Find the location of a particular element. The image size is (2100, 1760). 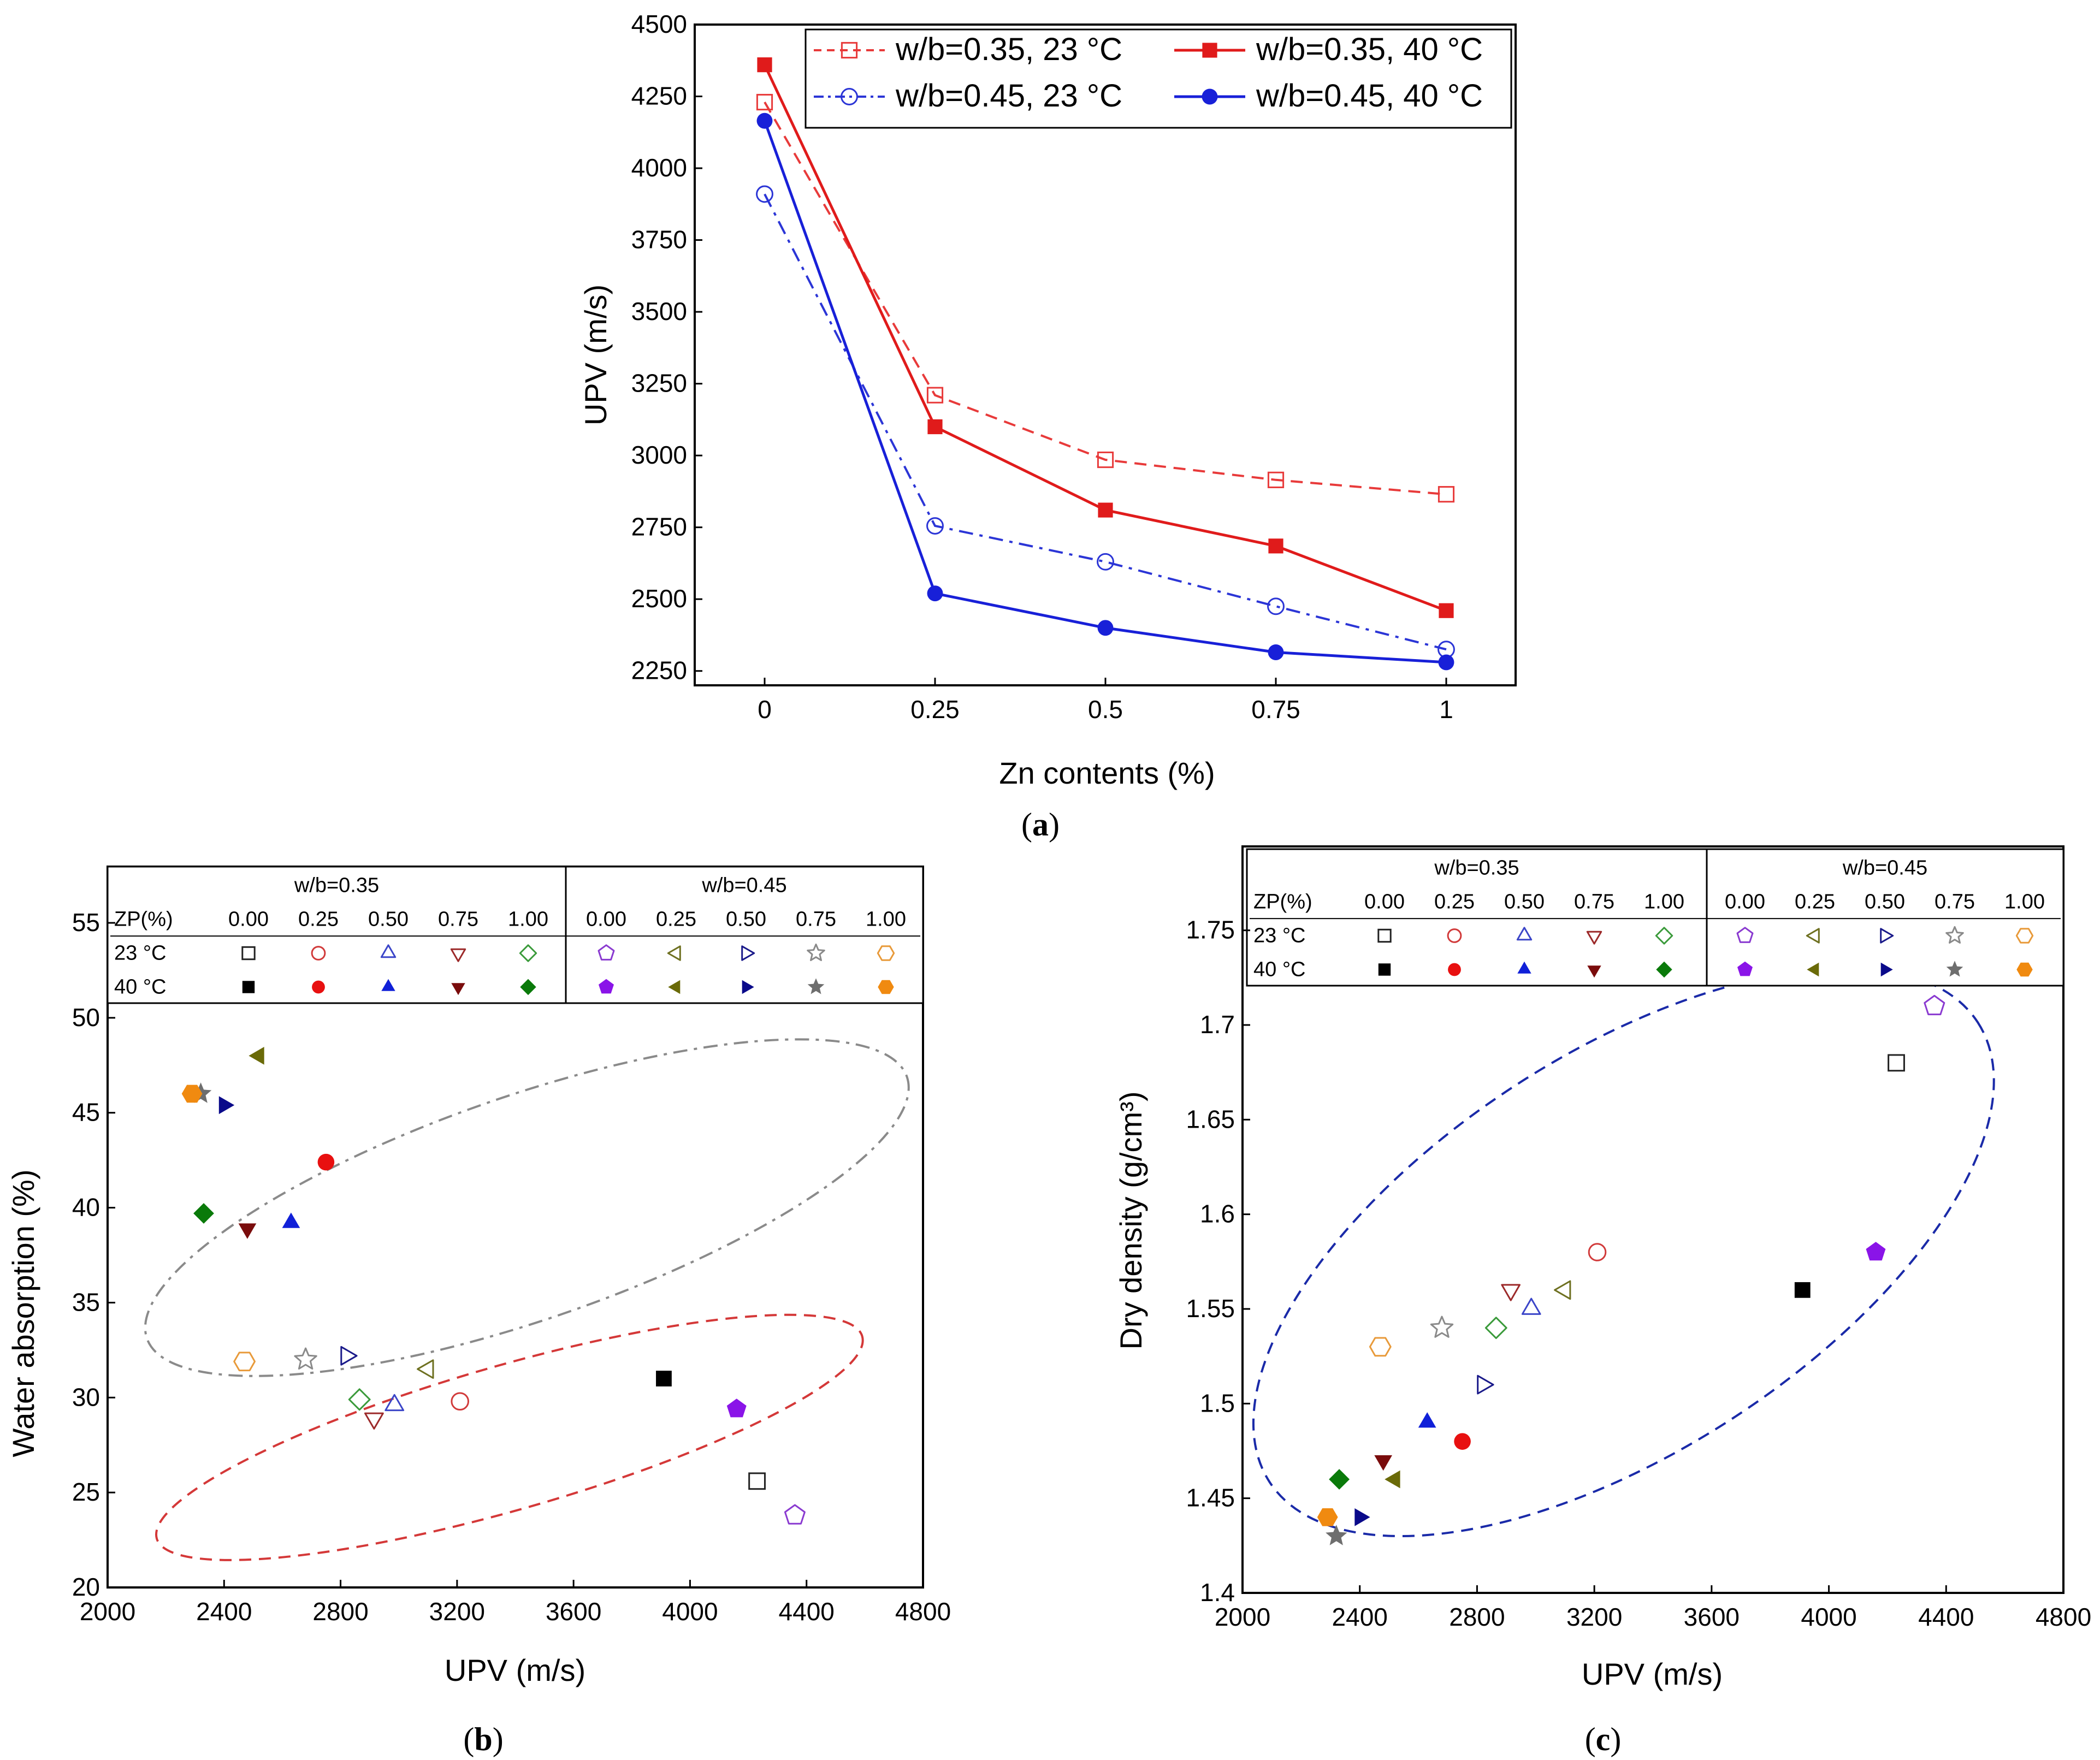

panel-c-legend-zp-value: 0.00 is located at coordinates (1745, 902).